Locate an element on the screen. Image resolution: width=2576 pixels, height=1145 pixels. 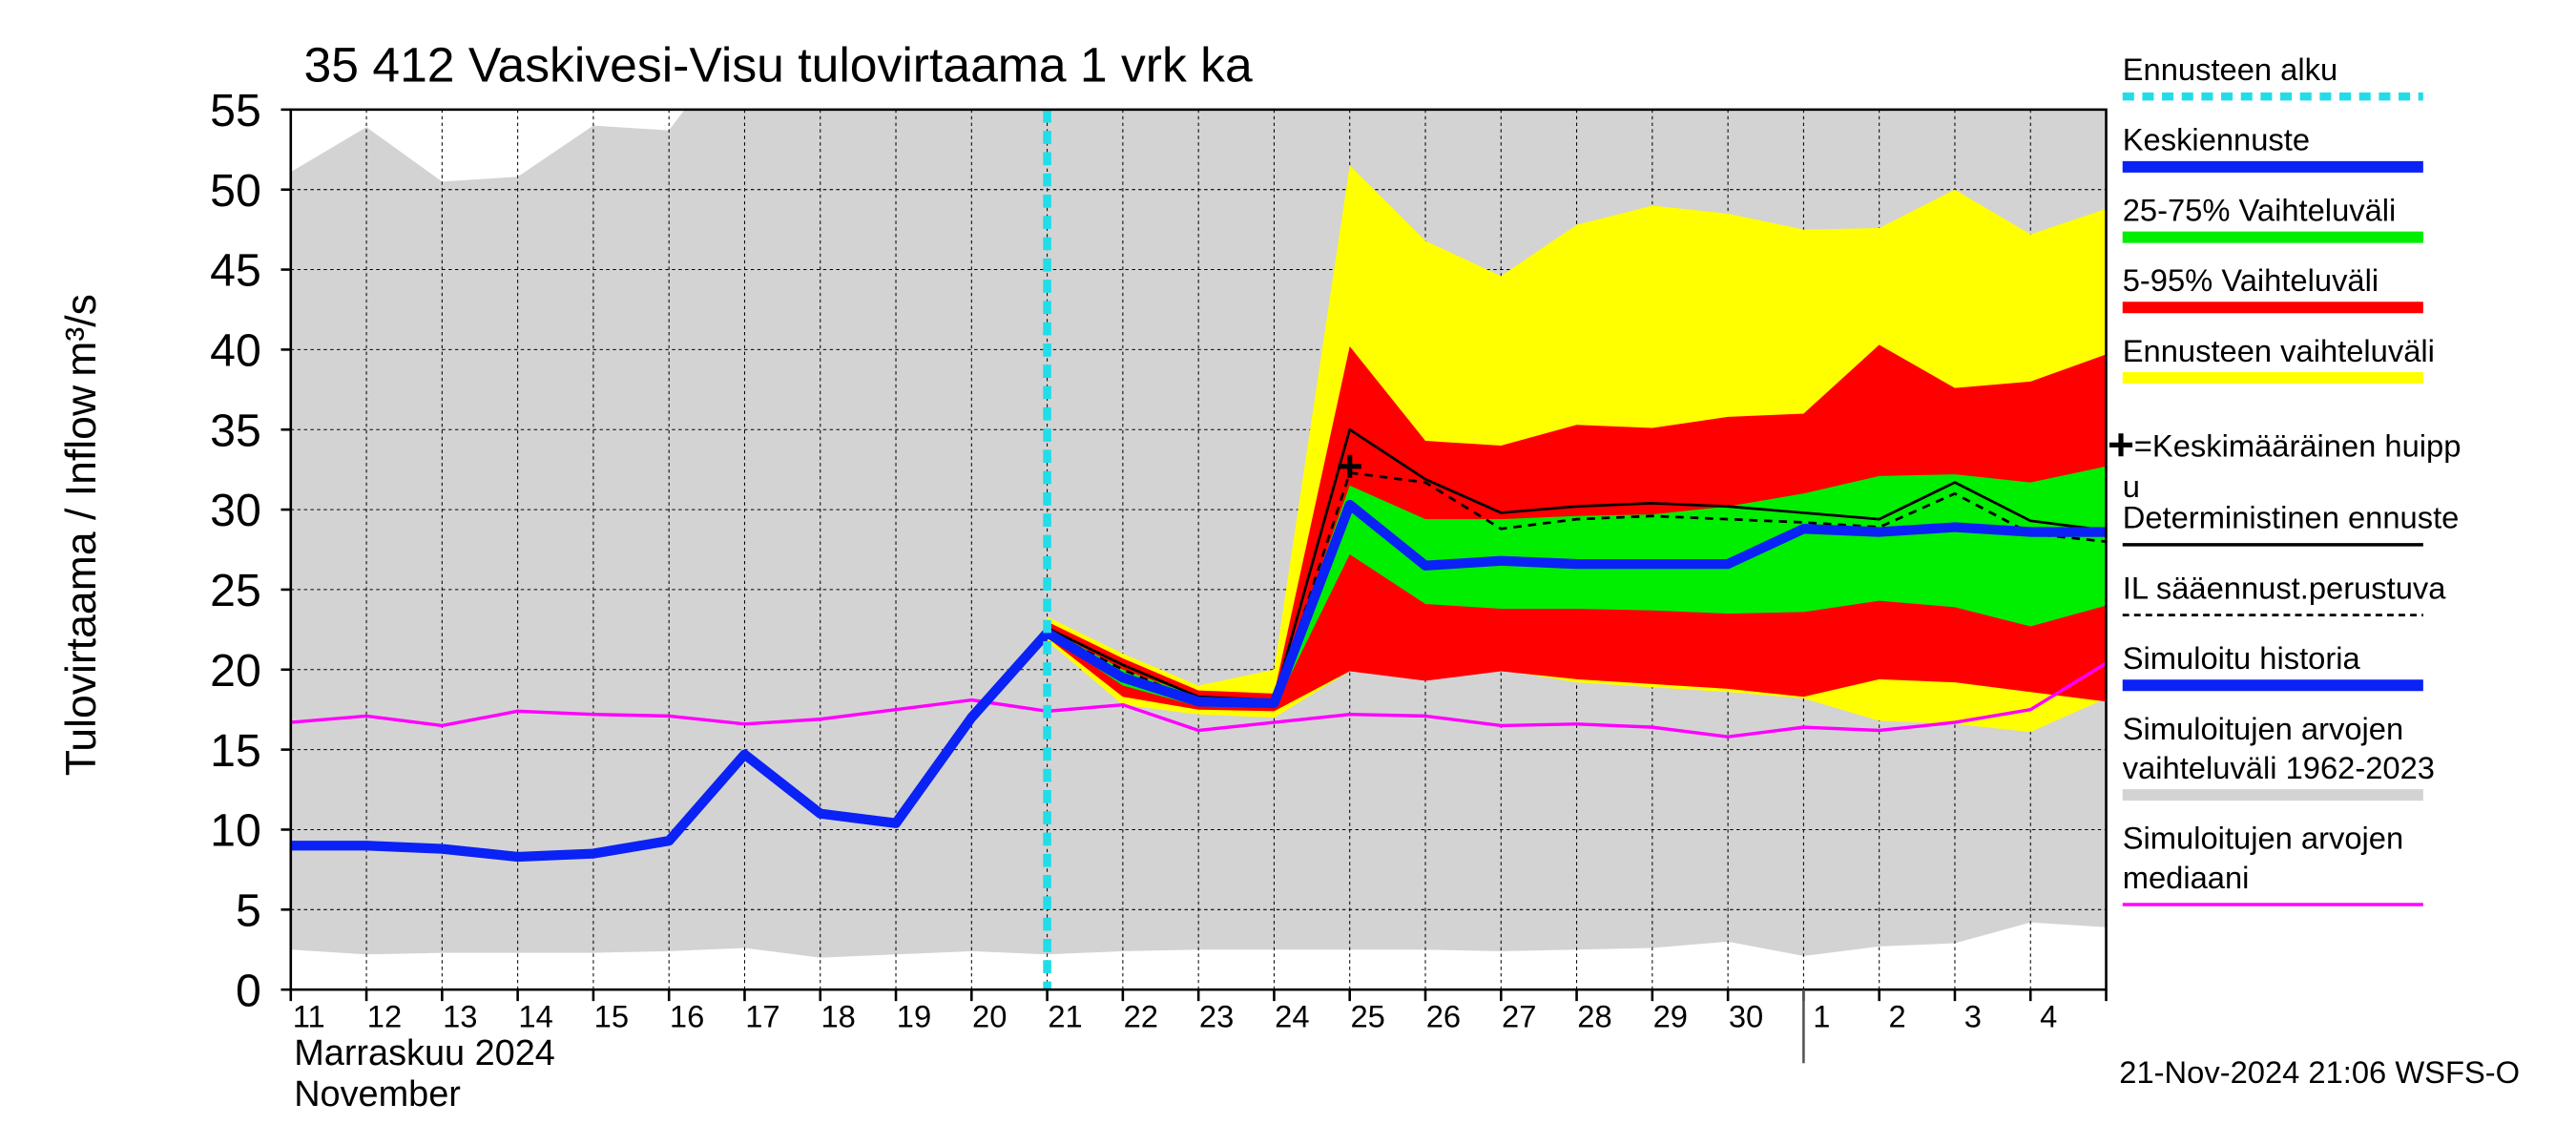
x-tick-label: 20 is located at coordinates (989, 1017).